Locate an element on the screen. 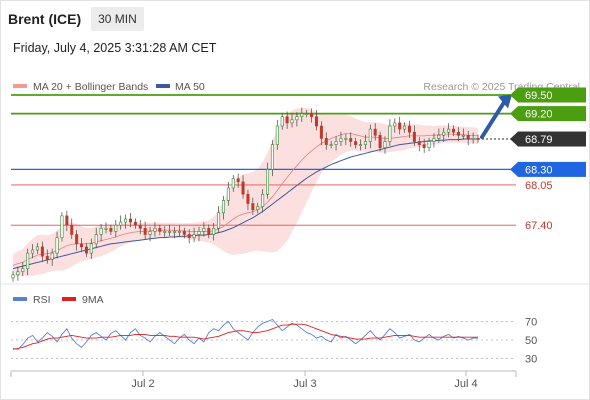 The height and width of the screenshot is (400, 590). rsi-line is located at coordinates (245, 334).